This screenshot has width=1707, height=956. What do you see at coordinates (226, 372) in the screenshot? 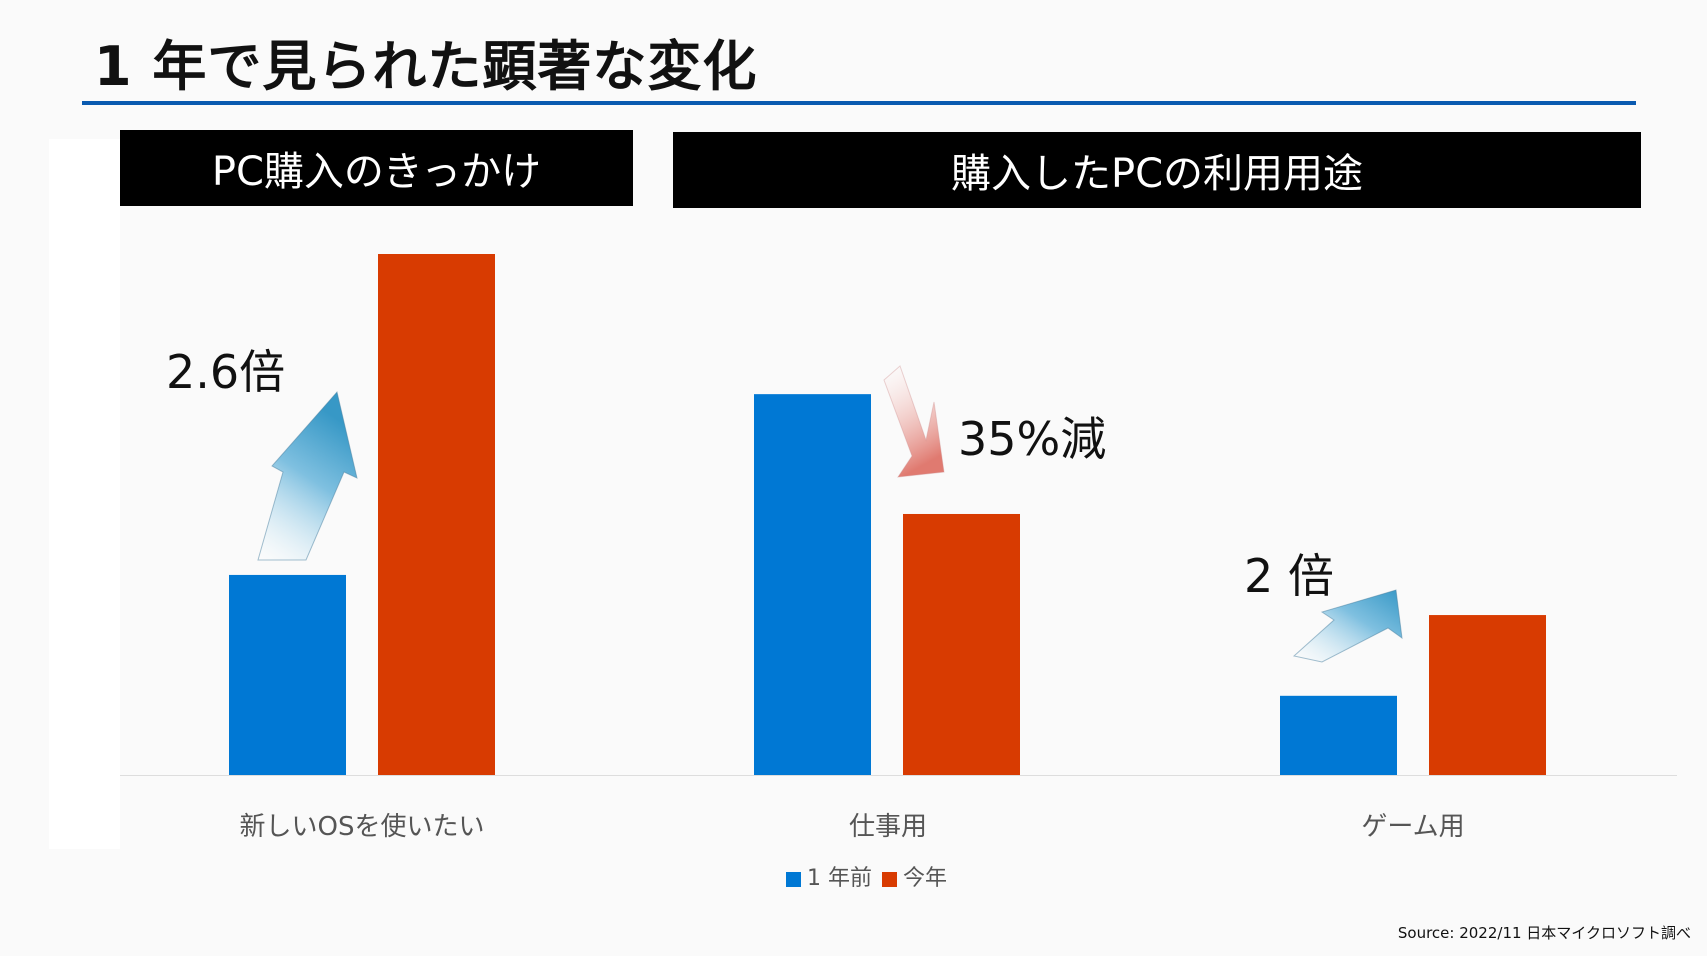
I see `annotation-2-6x: 2.6倍` at bounding box center [226, 372].